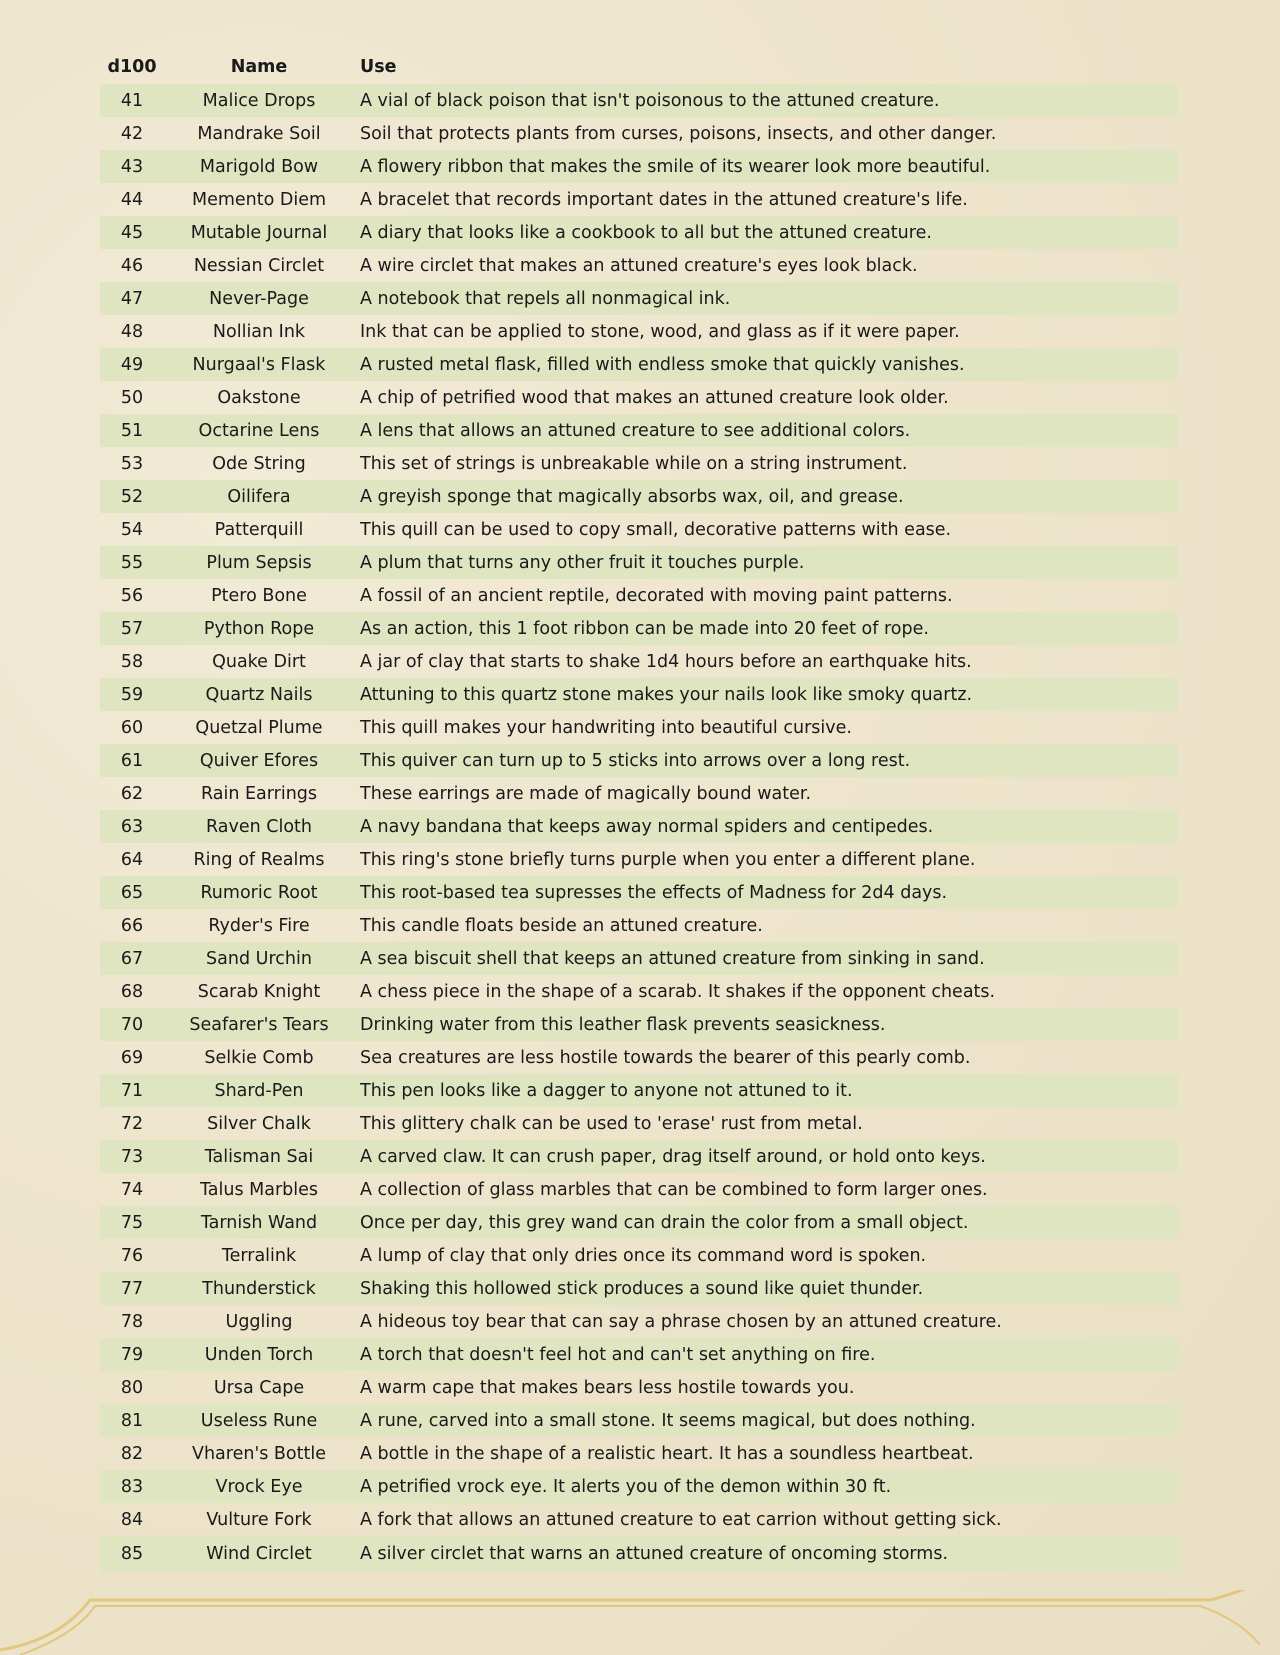 Image resolution: width=1280 pixels, height=1655 pixels. What do you see at coordinates (132, 1123) in the screenshot?
I see `cell-d100: 72` at bounding box center [132, 1123].